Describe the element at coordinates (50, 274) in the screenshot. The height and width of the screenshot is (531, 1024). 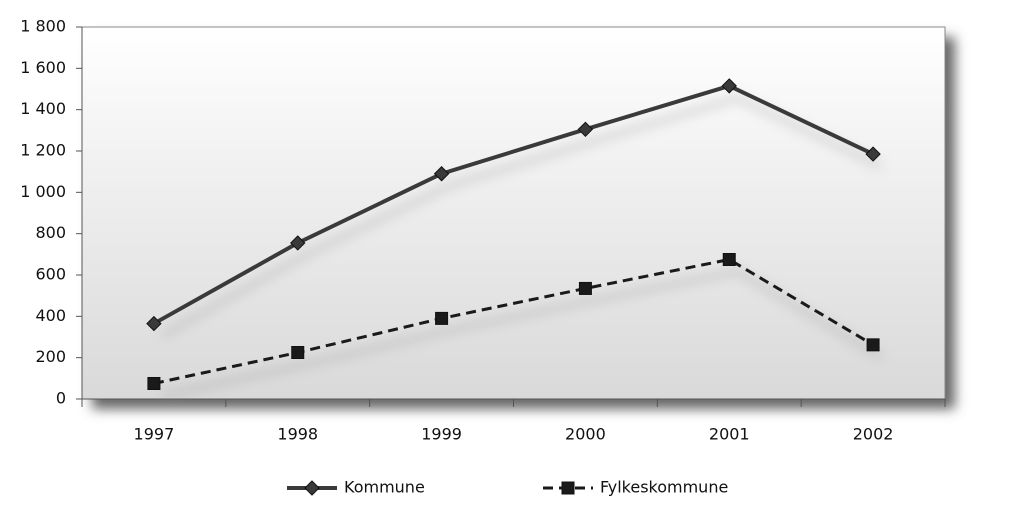
I see `y-tick-label: 600` at that location.